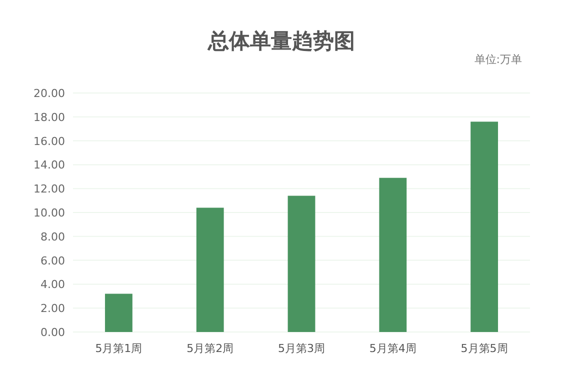  I want to click on x-tick-label: 5月第5周, so click(484, 348).